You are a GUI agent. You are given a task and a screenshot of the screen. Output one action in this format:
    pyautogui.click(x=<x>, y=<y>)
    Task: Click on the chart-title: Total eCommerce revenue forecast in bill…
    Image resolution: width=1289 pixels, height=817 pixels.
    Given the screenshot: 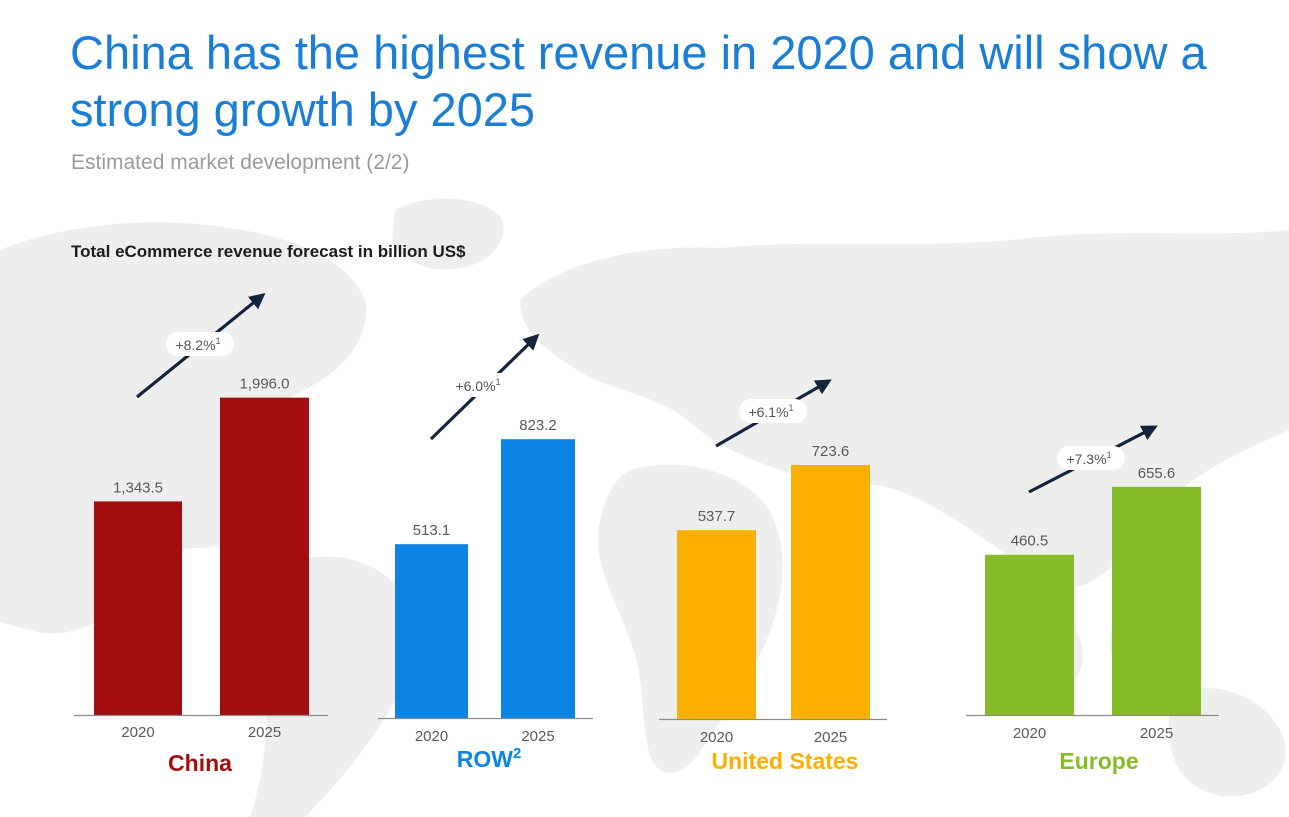 What is the action you would take?
    pyautogui.click(x=268, y=251)
    